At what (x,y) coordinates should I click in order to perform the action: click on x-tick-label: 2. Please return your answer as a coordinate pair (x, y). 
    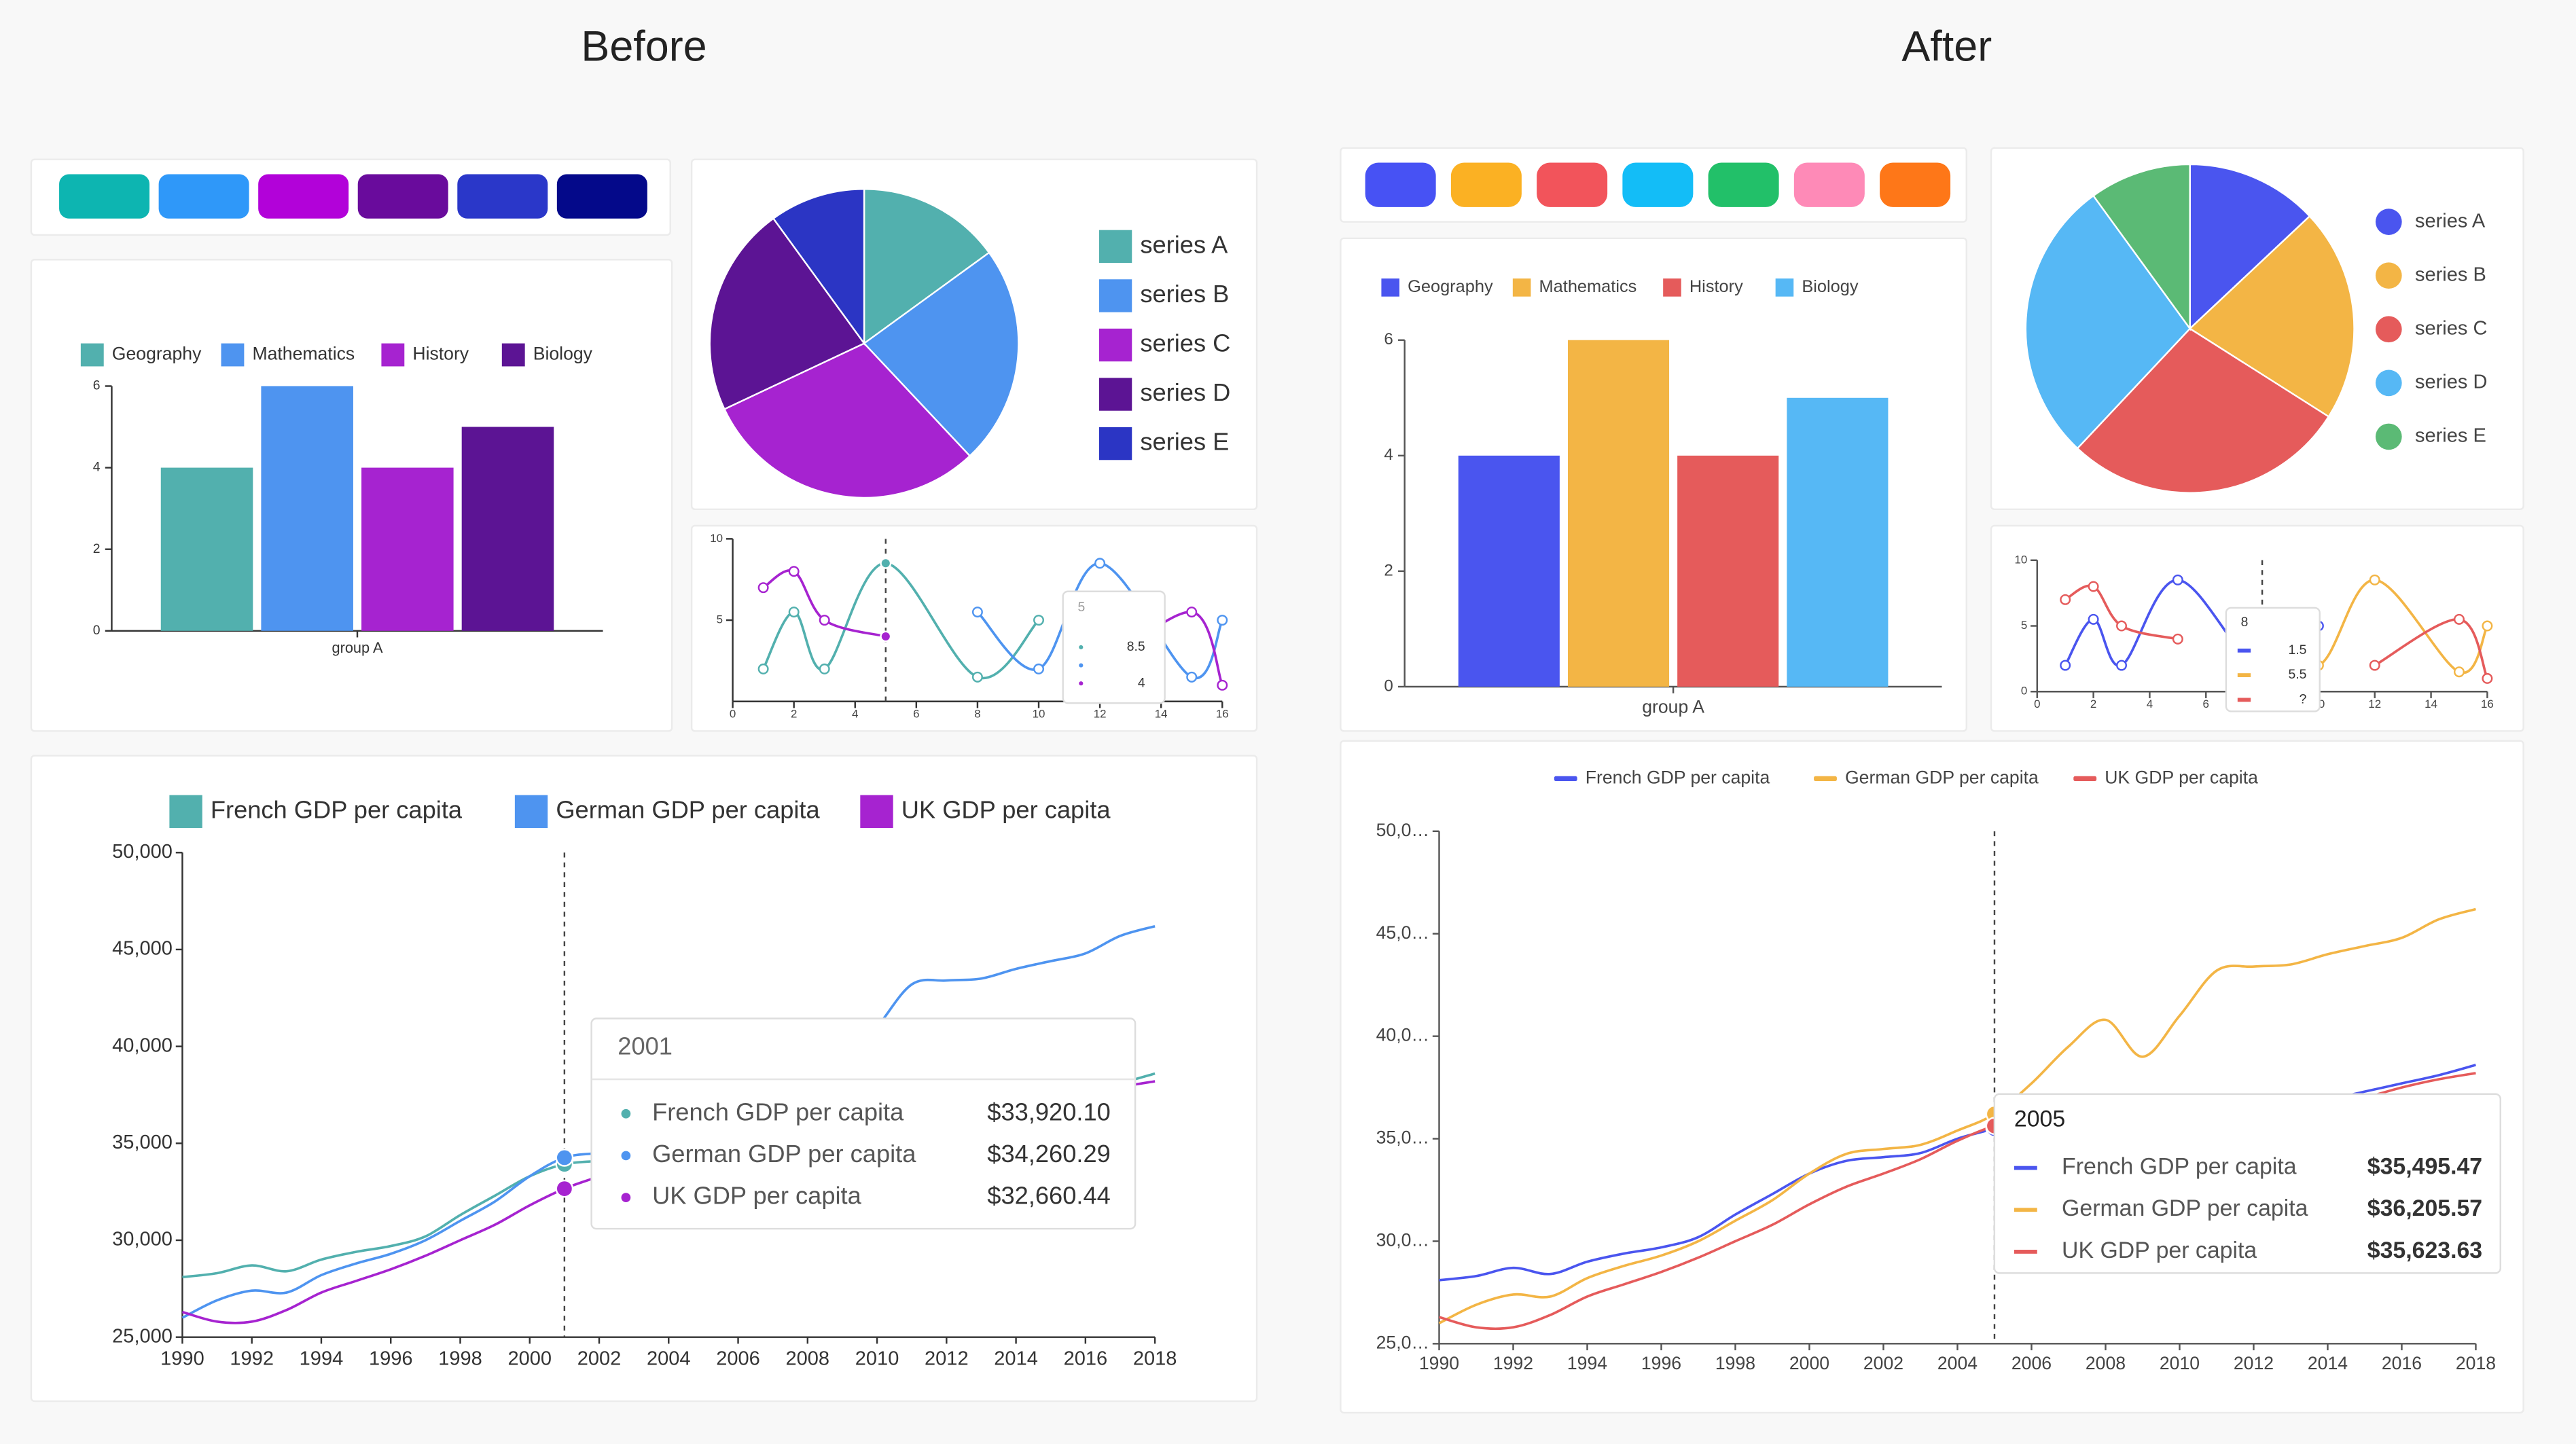
    Looking at the image, I should click on (794, 714).